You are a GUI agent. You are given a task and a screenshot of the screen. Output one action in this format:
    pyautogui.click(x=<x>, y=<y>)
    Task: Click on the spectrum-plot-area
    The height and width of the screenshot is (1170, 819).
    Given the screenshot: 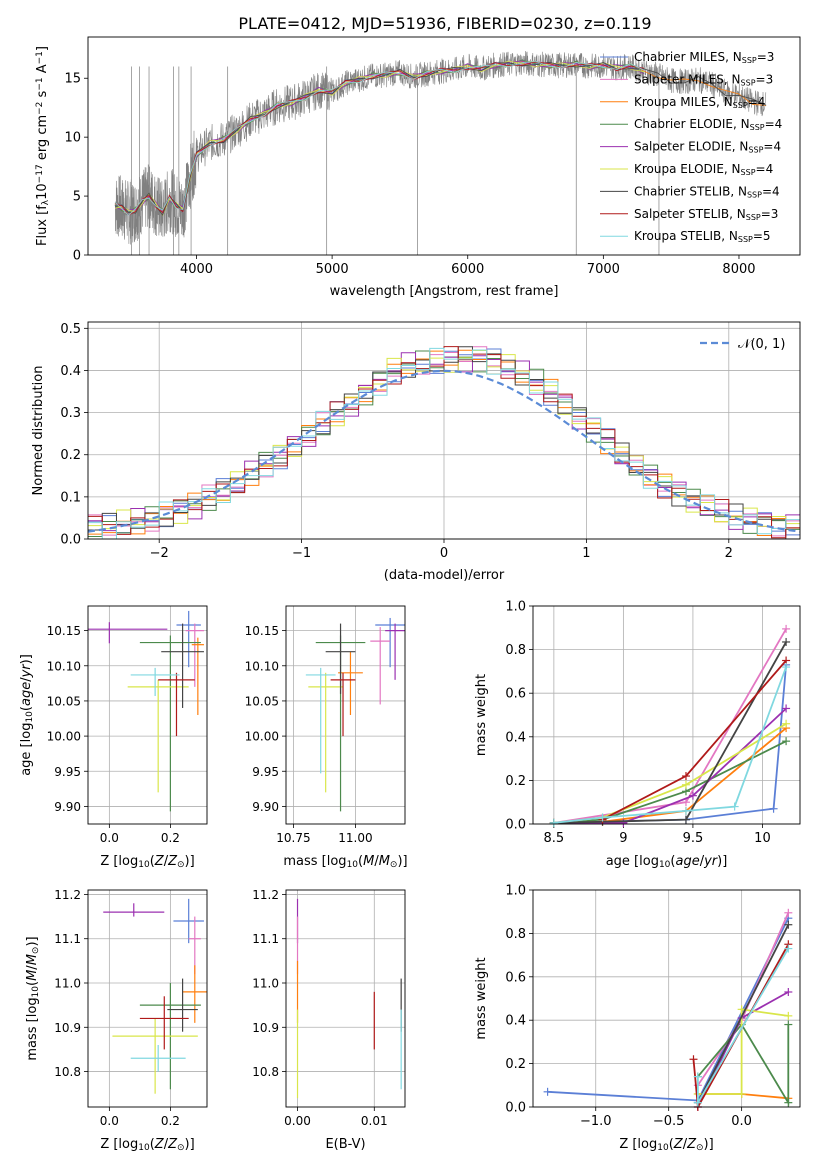 What is the action you would take?
    pyautogui.click(x=440, y=152)
    